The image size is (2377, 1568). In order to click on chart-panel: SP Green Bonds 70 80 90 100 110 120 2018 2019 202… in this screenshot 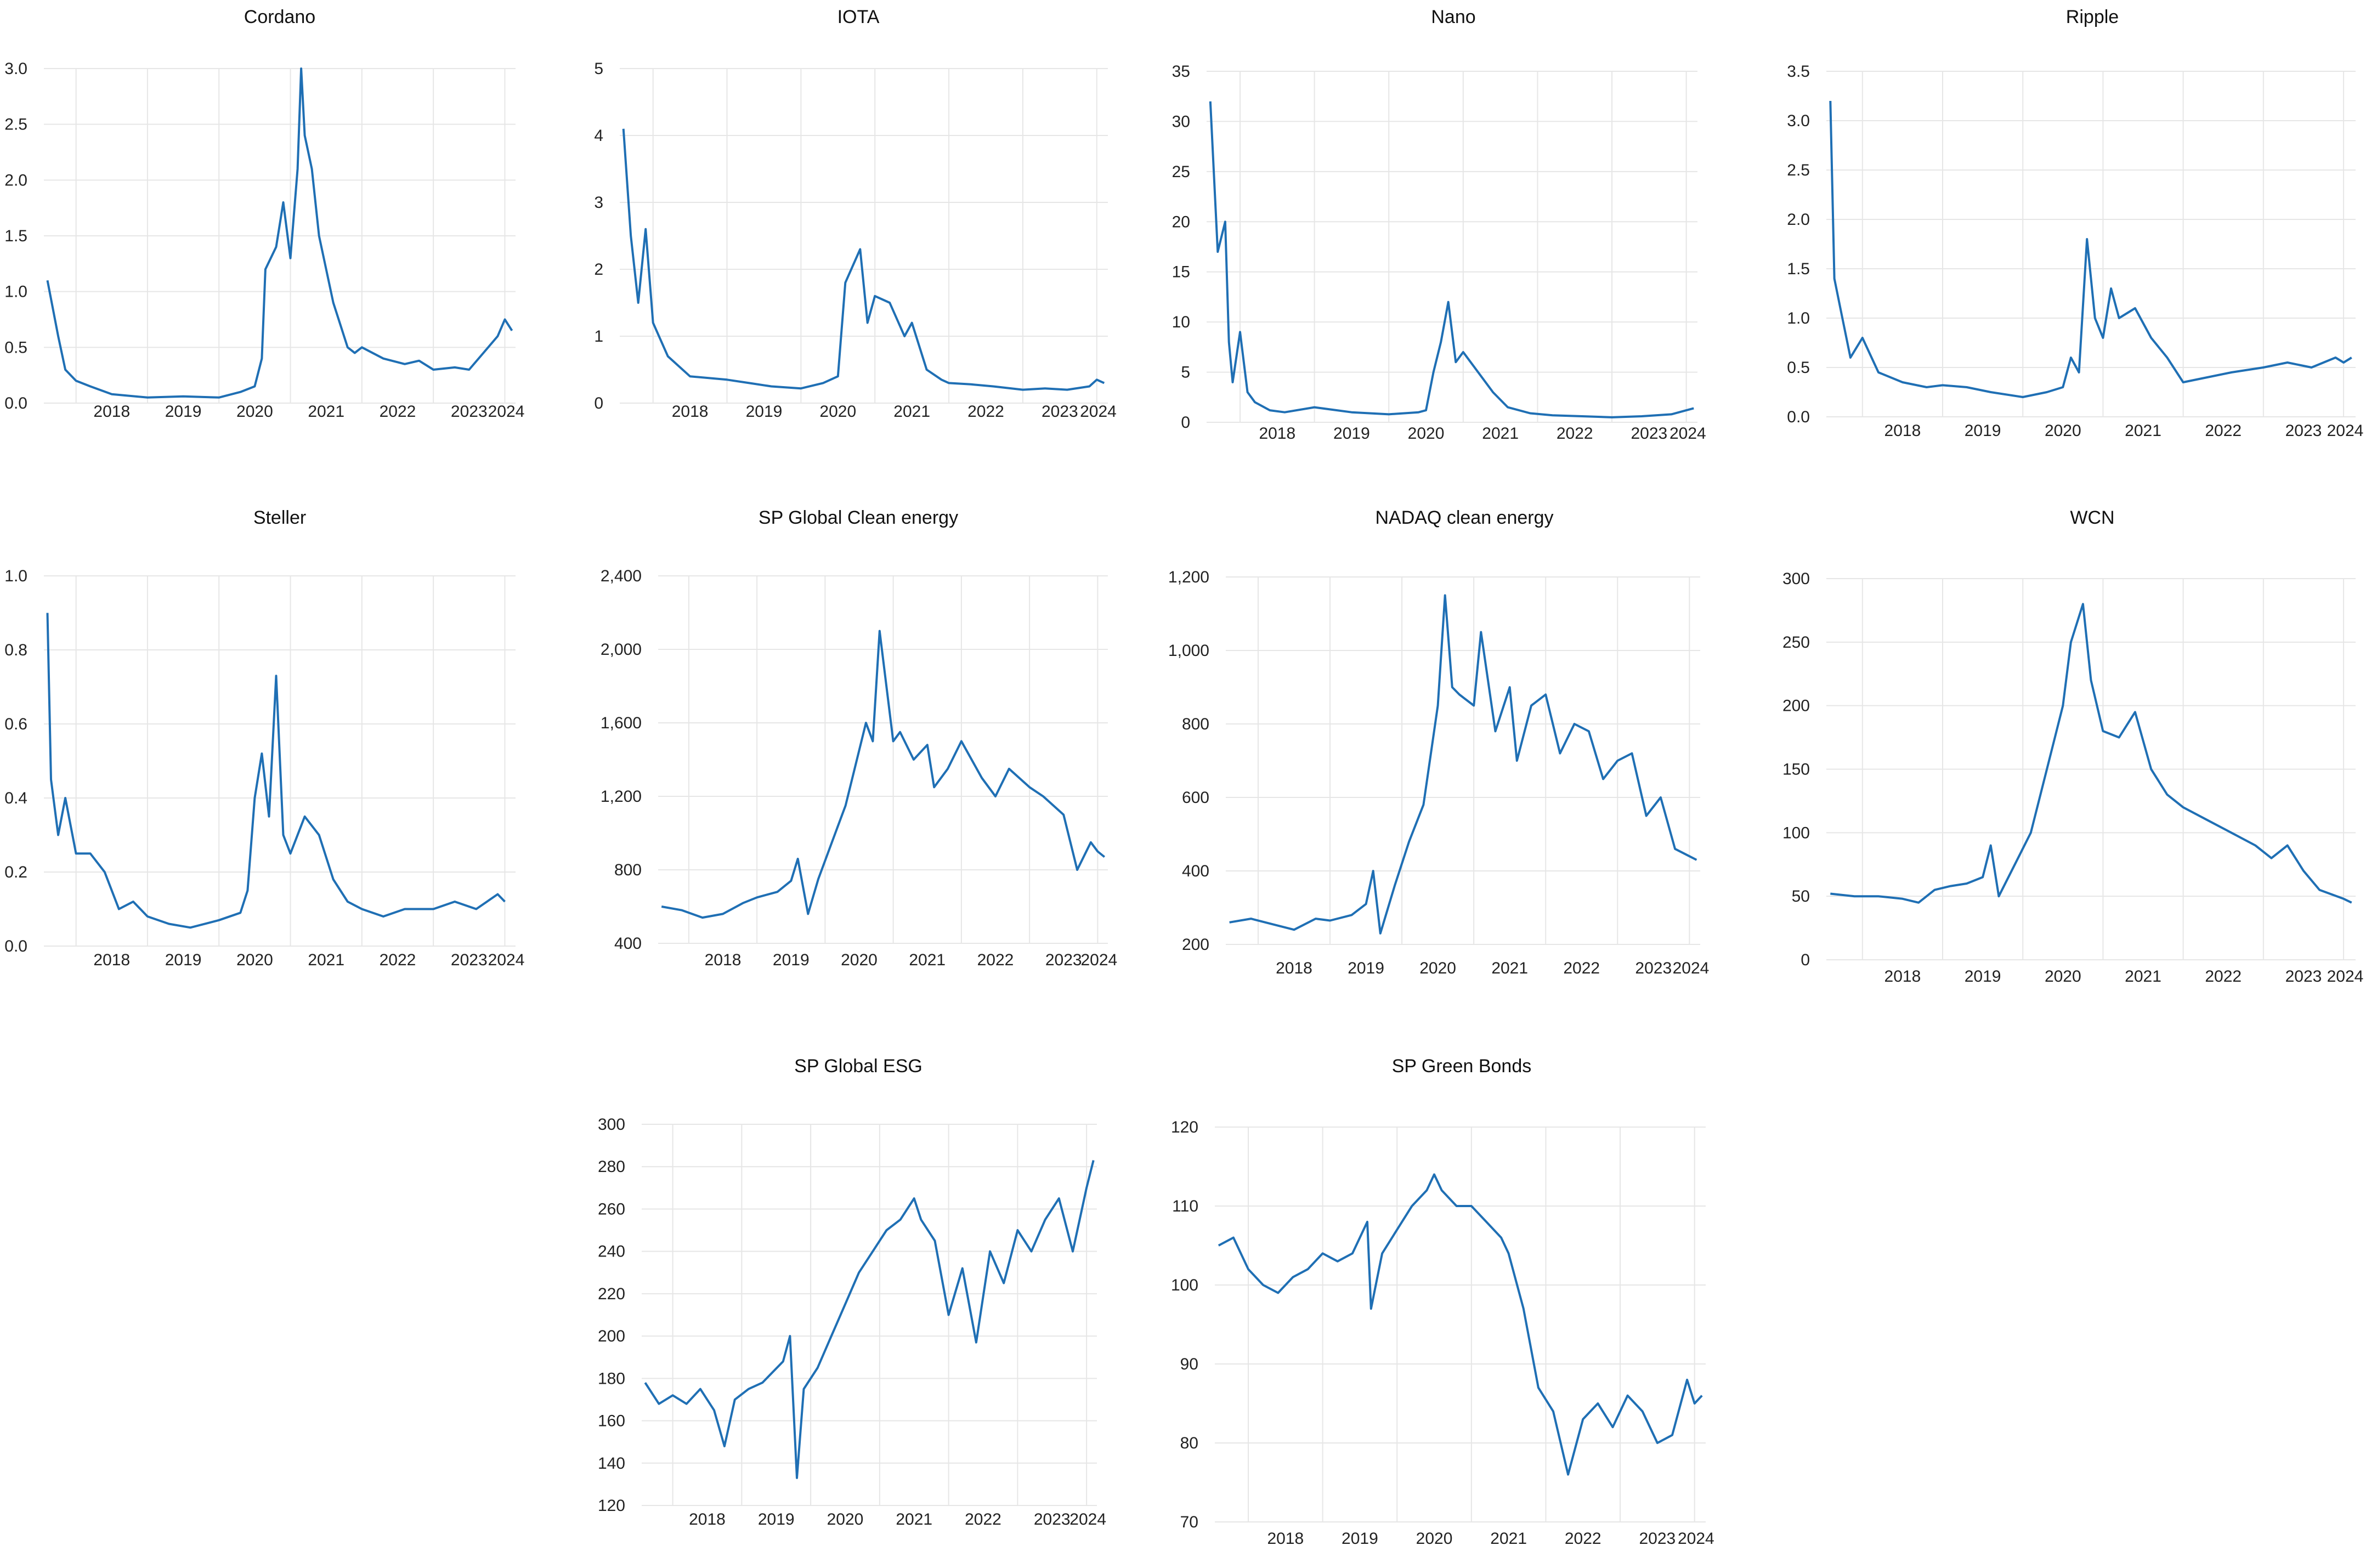, I will do `click(1442, 1302)`.